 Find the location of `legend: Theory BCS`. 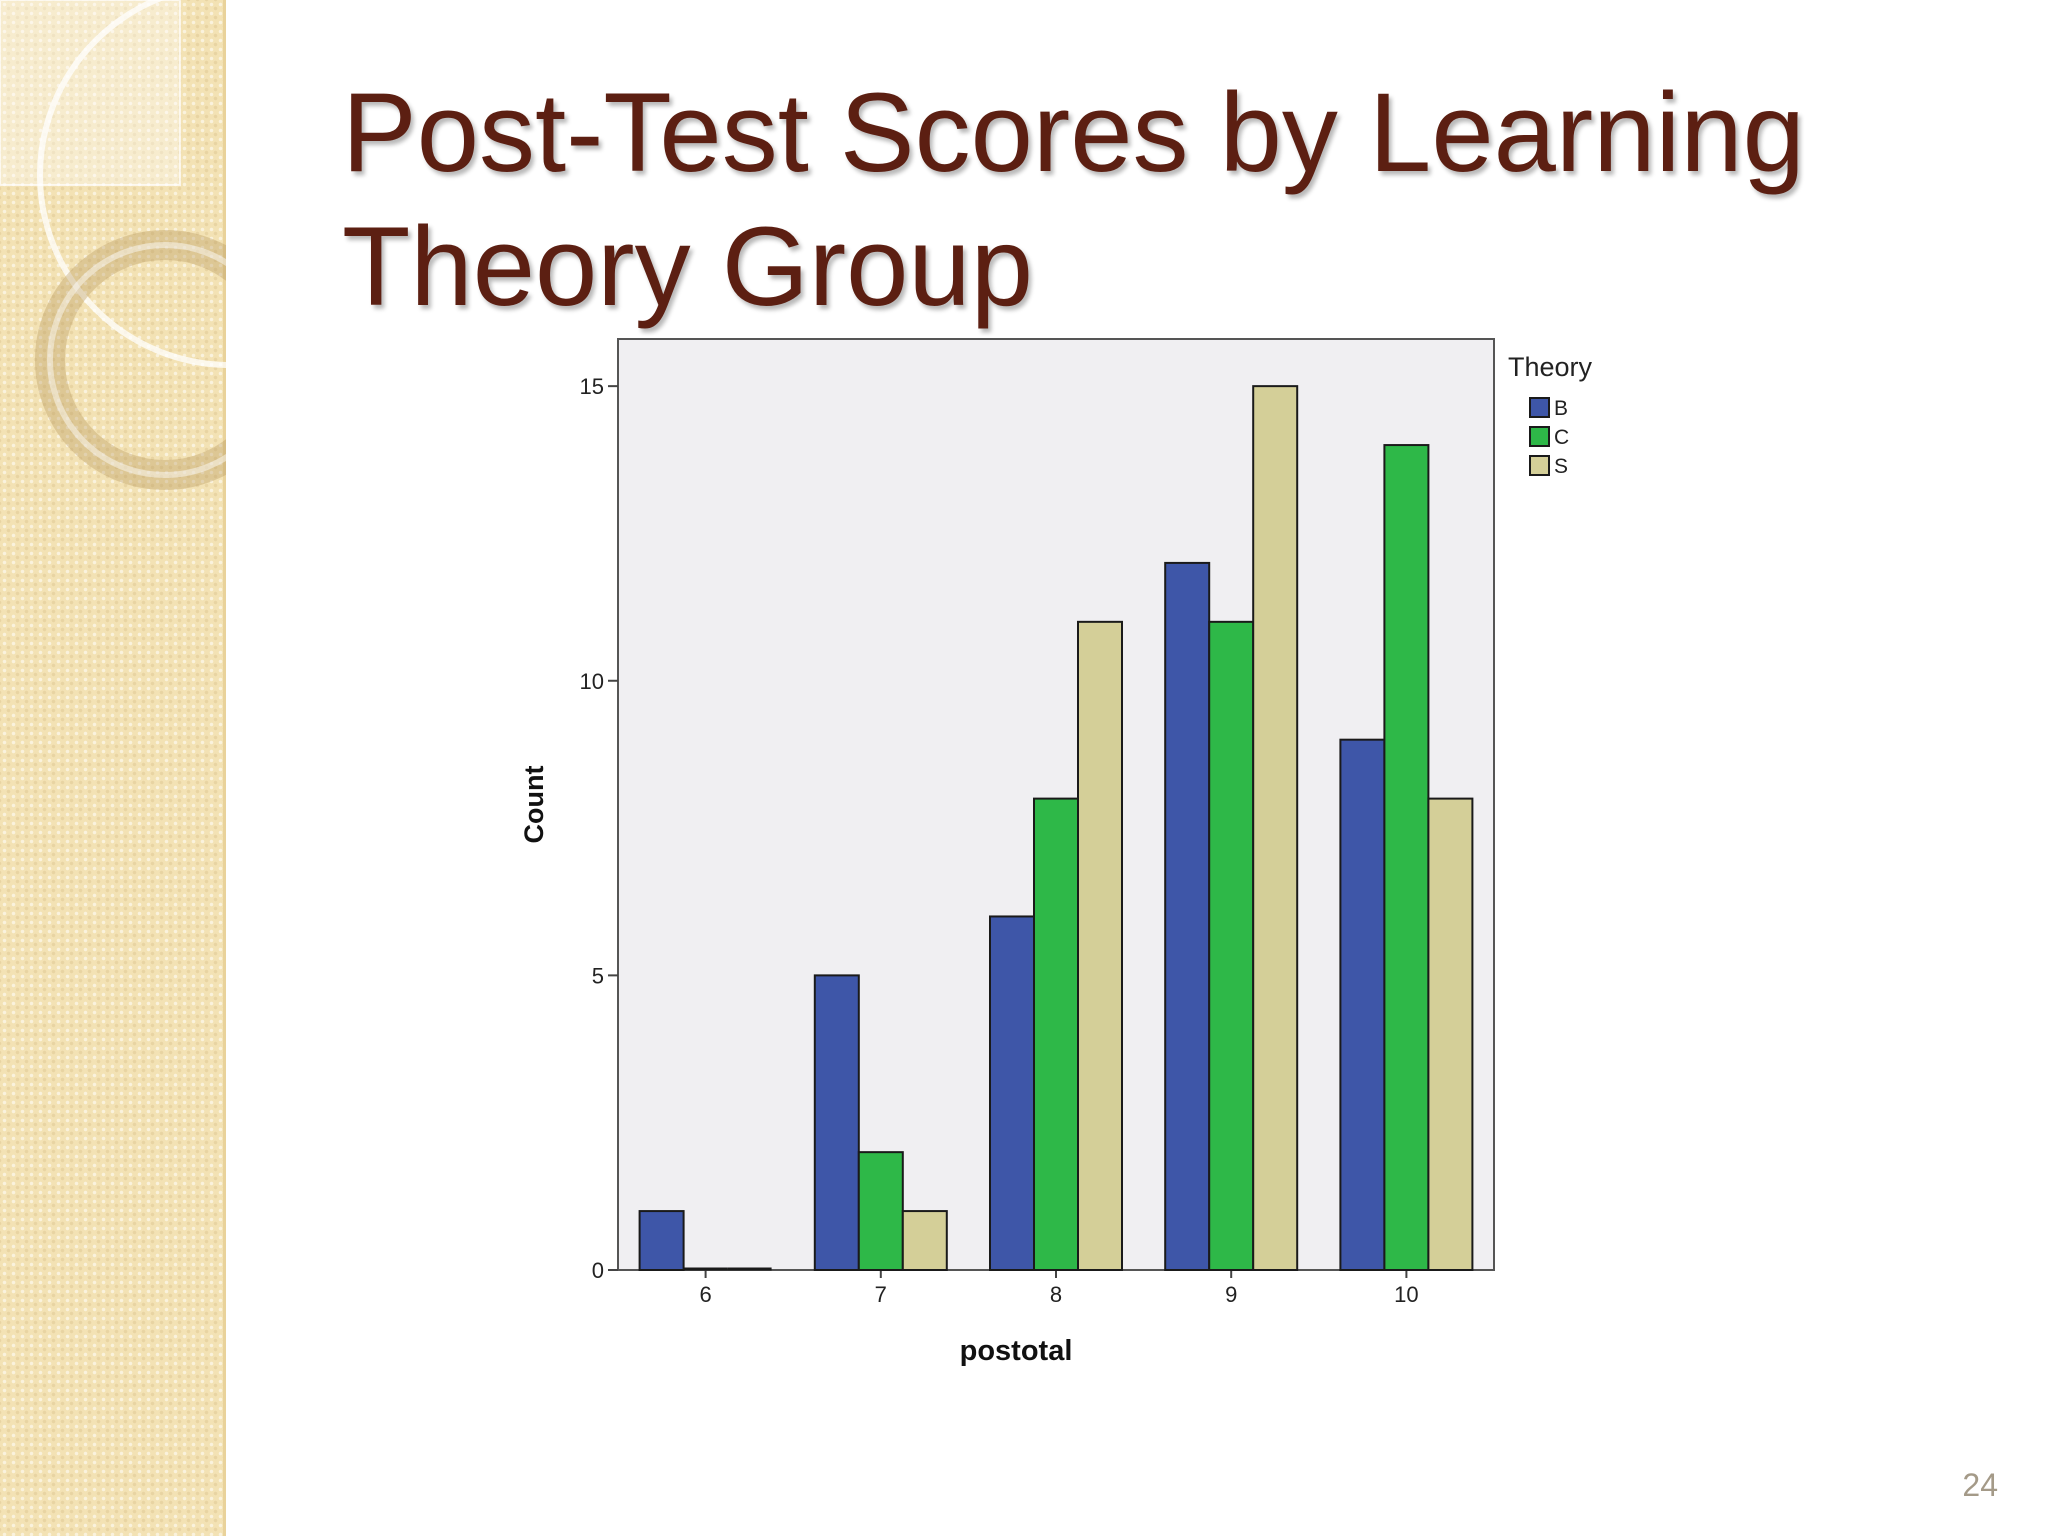

legend: Theory BCS is located at coordinates (1550, 415).